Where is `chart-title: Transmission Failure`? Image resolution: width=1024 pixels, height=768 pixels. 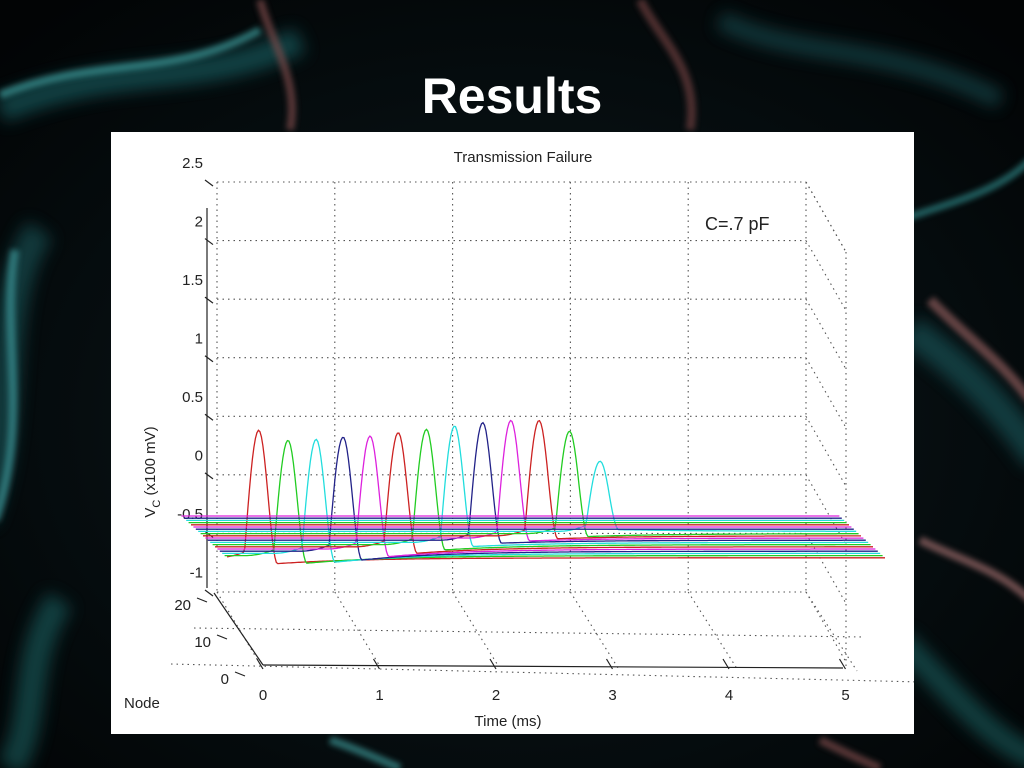
chart-title: Transmission Failure is located at coordinates (523, 157).